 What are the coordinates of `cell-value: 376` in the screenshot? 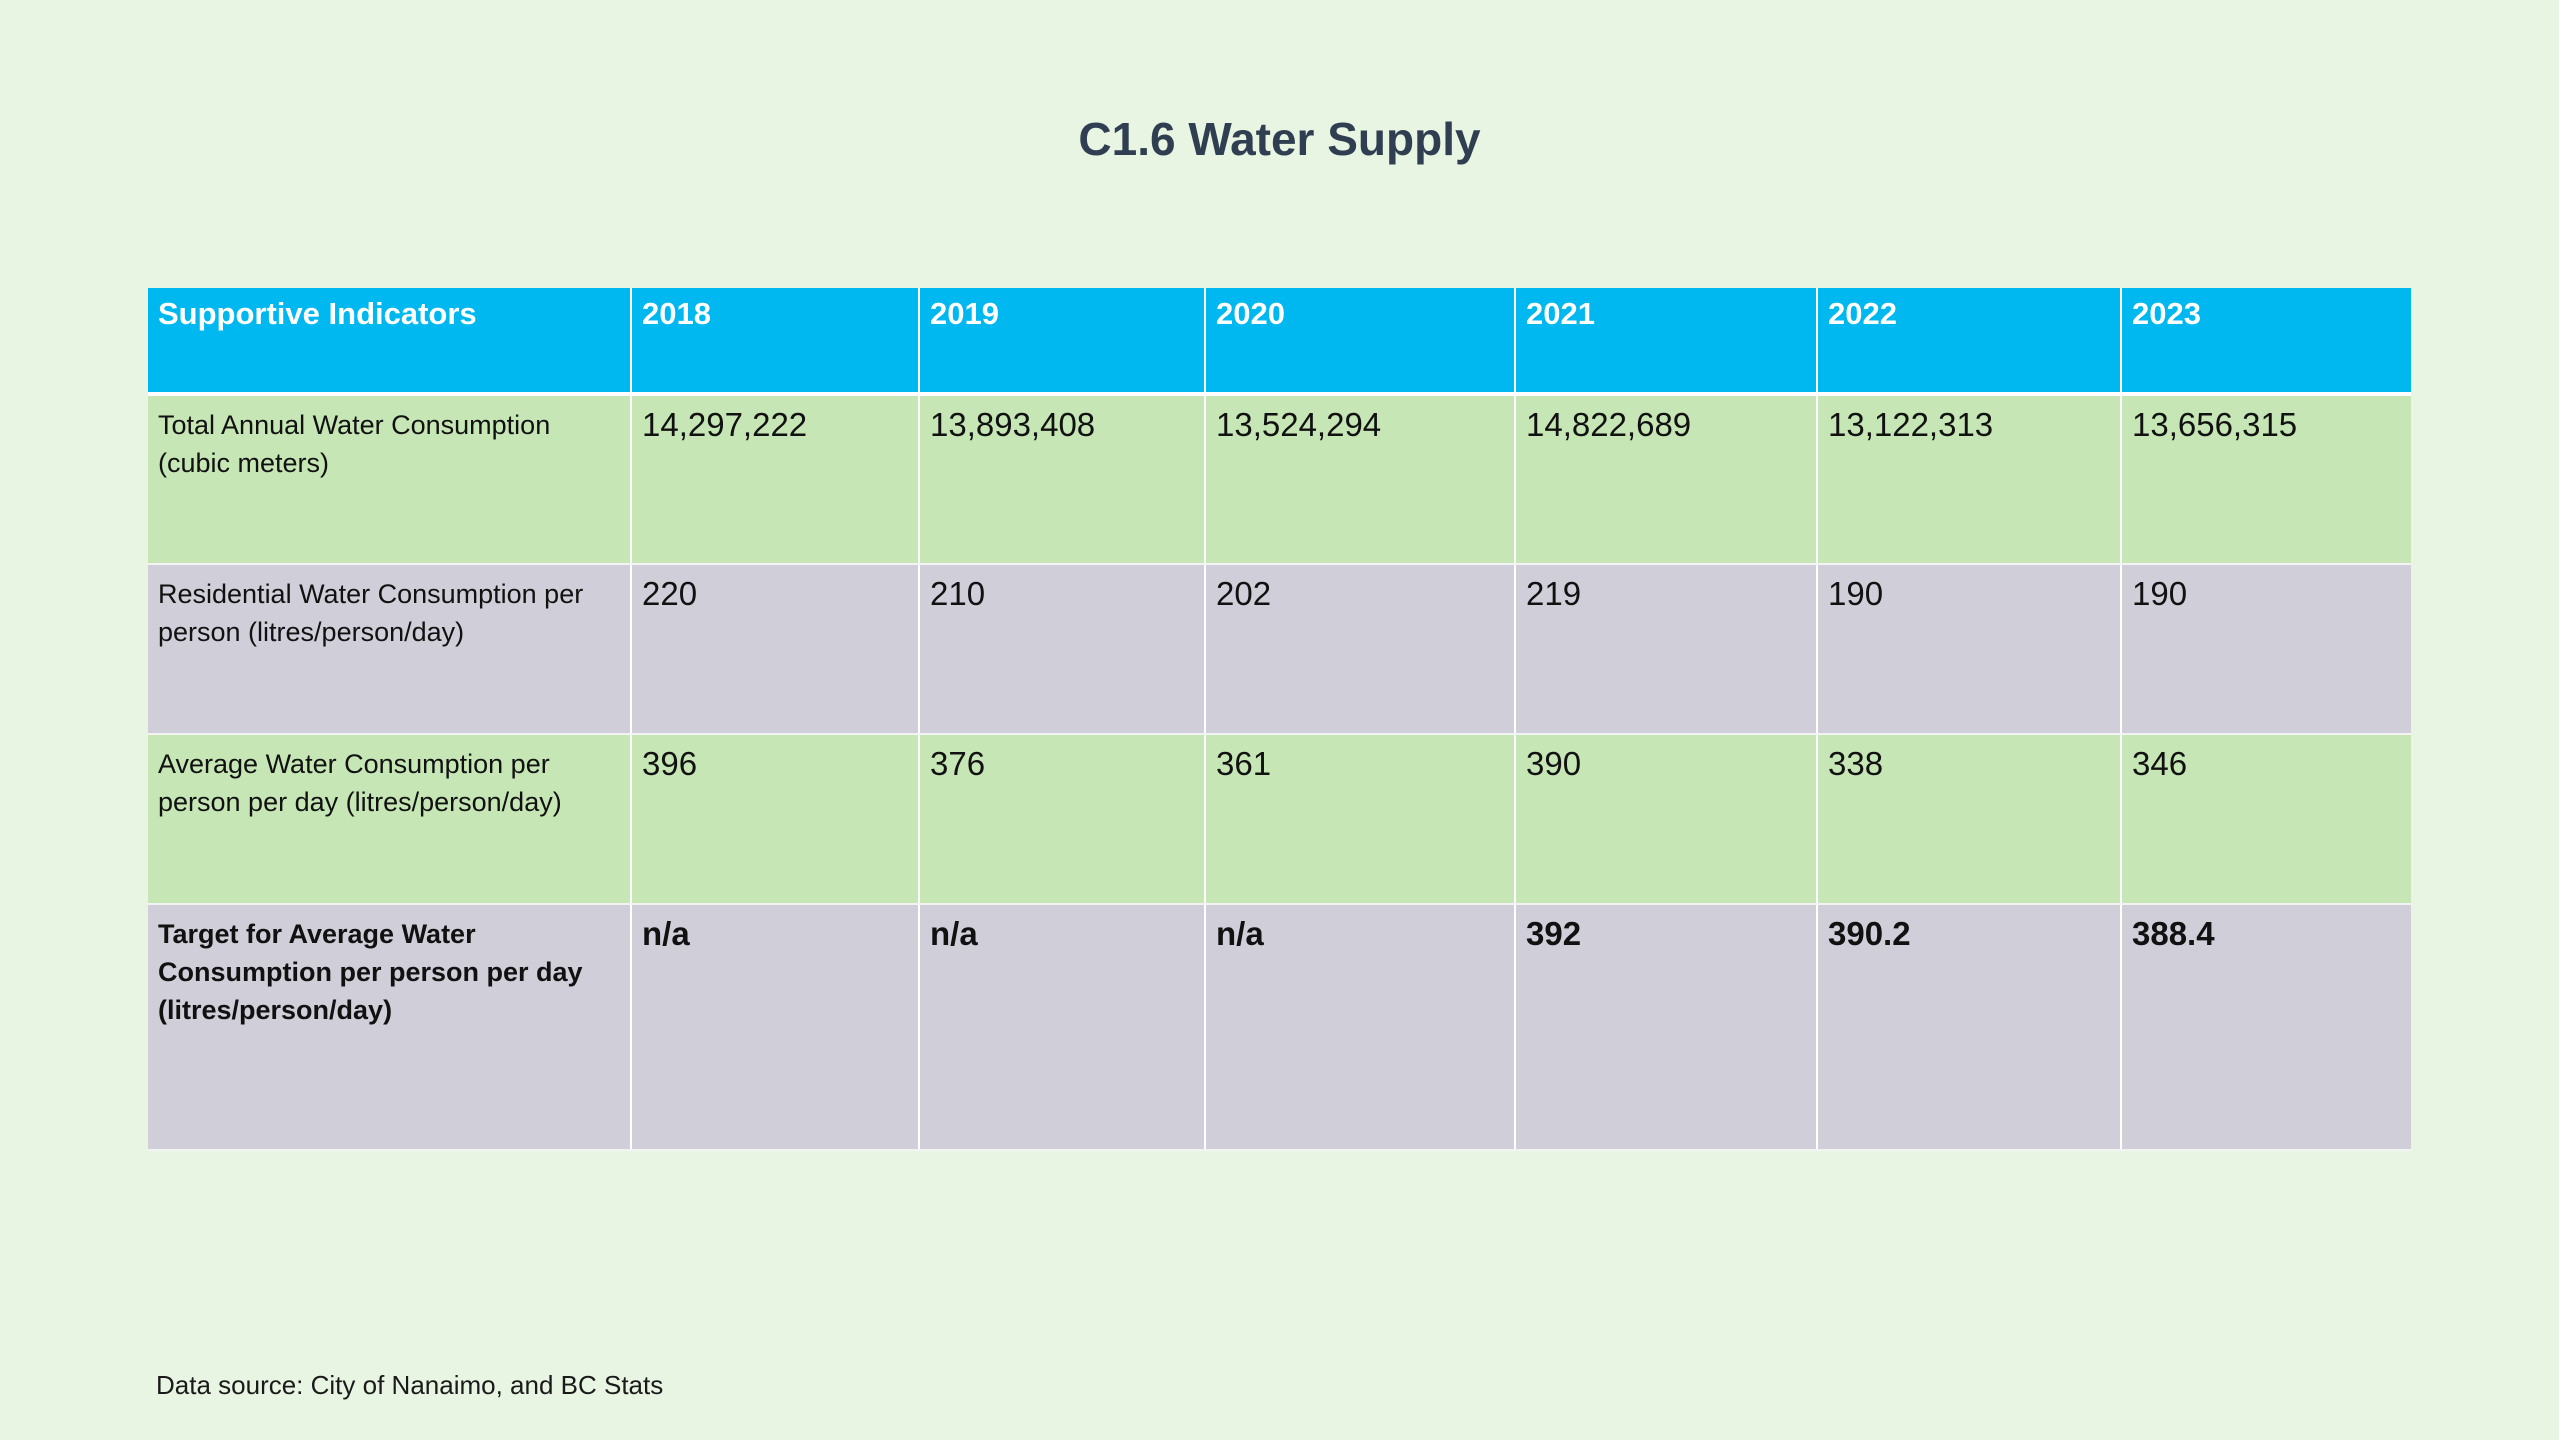 It's located at (1061, 819).